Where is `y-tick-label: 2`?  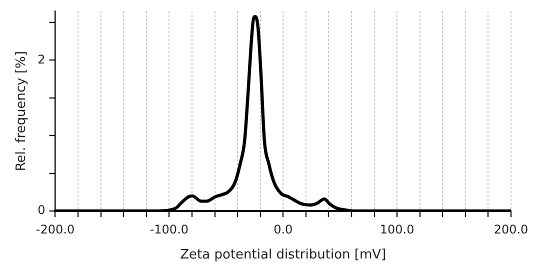
y-tick-label: 2 is located at coordinates (42, 59).